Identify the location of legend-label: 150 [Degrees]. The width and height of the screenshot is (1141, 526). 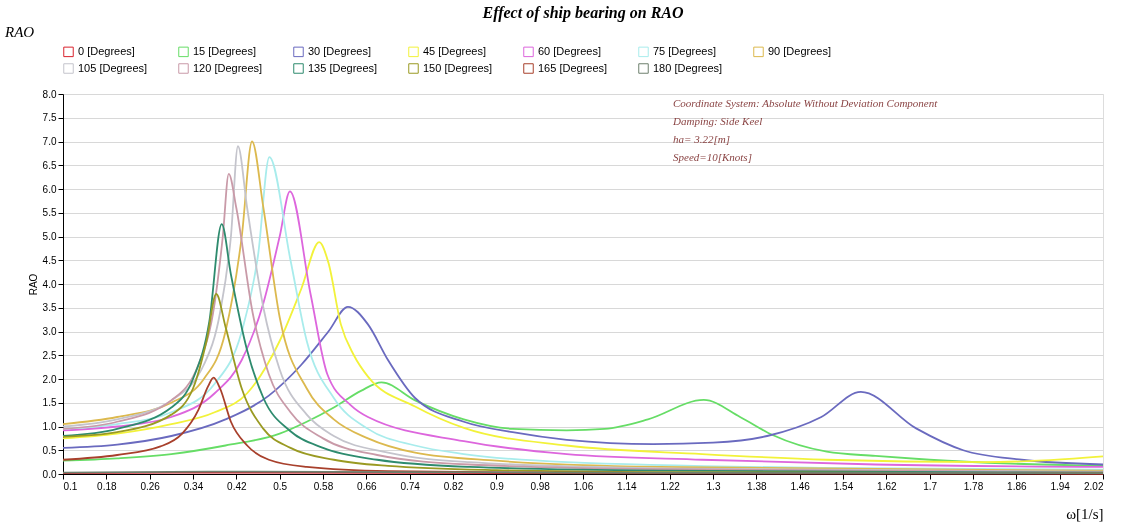
(458, 67).